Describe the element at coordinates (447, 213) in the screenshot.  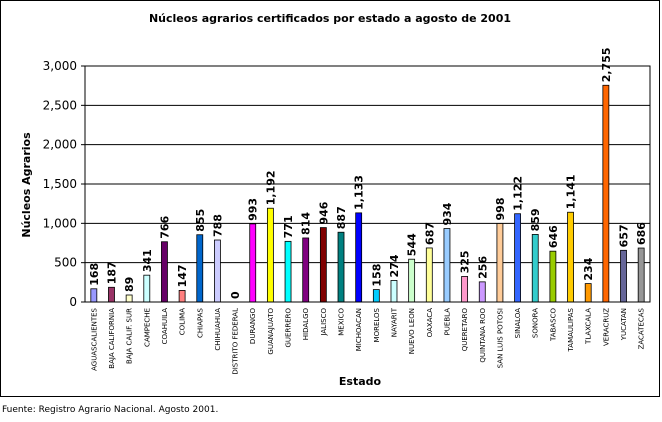
I see `data-label: 934` at that location.